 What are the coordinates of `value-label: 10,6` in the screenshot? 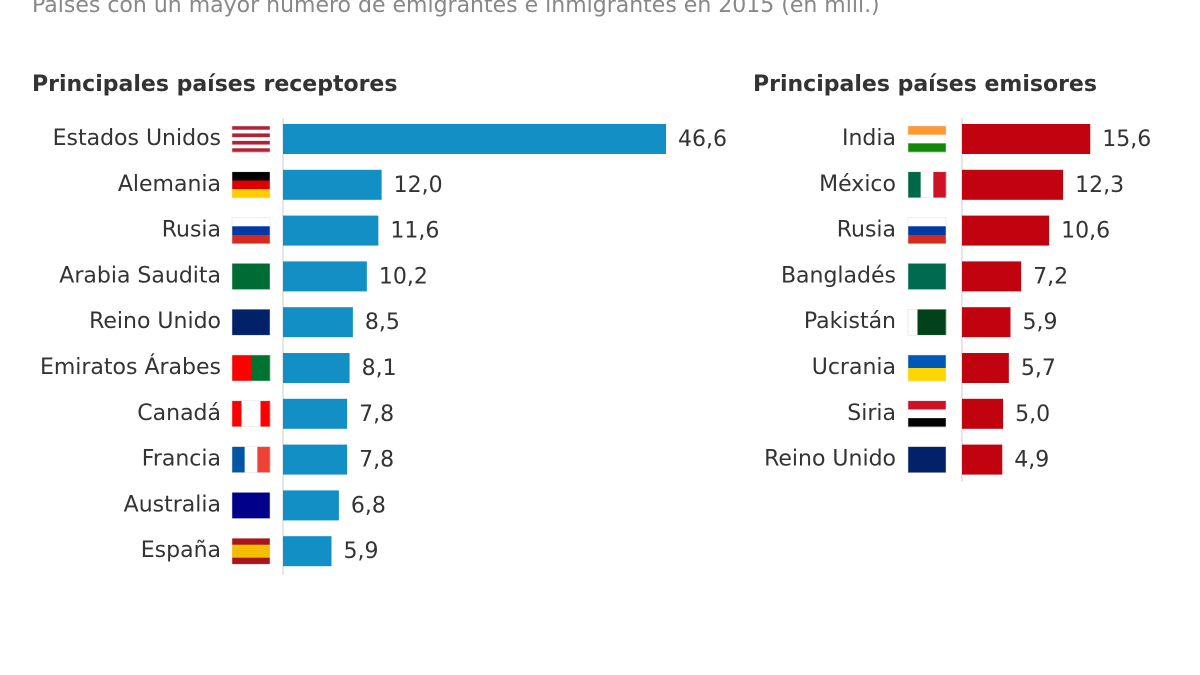 It's located at (1085, 231).